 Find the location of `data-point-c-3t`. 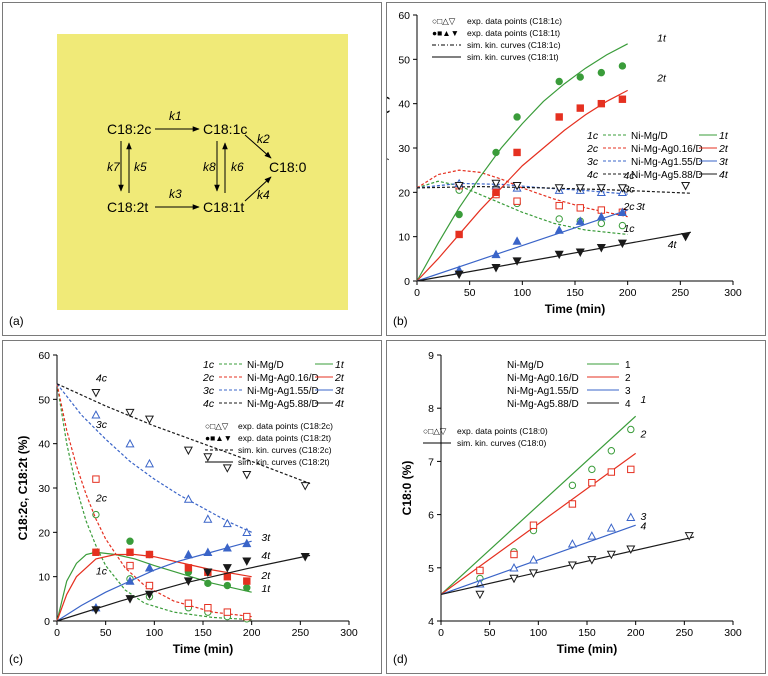

data-point-c-3t is located at coordinates (227, 547).